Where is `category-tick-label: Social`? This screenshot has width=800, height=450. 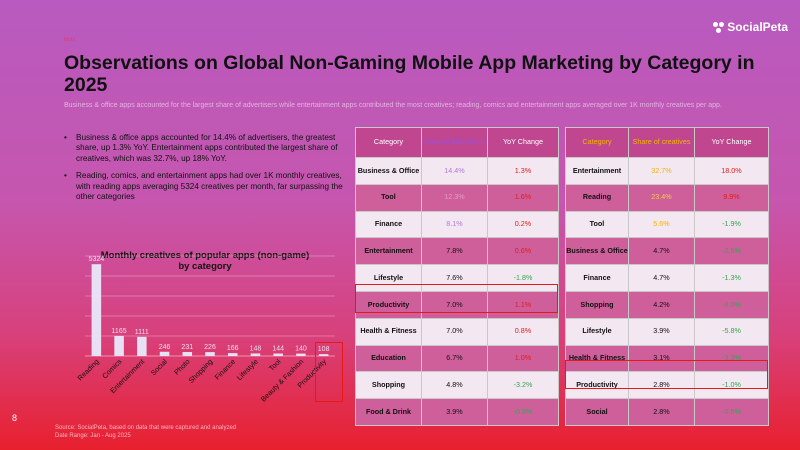
category-tick-label: Social is located at coordinates (159, 367).